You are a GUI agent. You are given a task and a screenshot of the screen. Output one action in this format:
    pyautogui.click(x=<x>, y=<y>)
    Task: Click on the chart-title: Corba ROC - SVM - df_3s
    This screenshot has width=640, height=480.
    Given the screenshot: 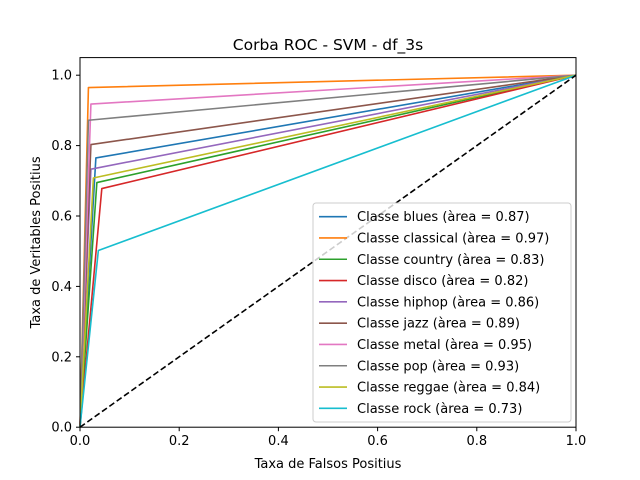 What is the action you would take?
    pyautogui.click(x=328, y=45)
    